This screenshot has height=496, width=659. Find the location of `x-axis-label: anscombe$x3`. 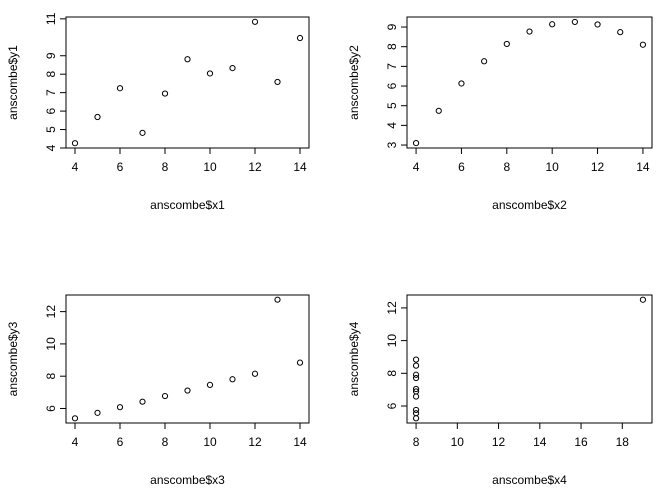

x-axis-label: anscombe$x3 is located at coordinates (187, 480).